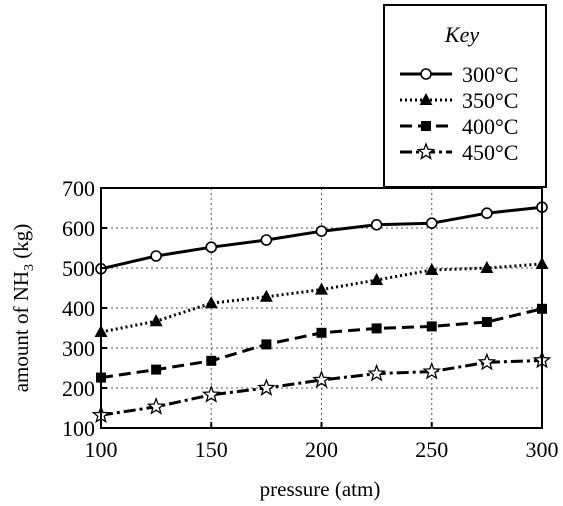 Image resolution: width=563 pixels, height=506 pixels. What do you see at coordinates (21, 244) in the screenshot?
I see `y-axis-title-unit: (kg)` at bounding box center [21, 244].